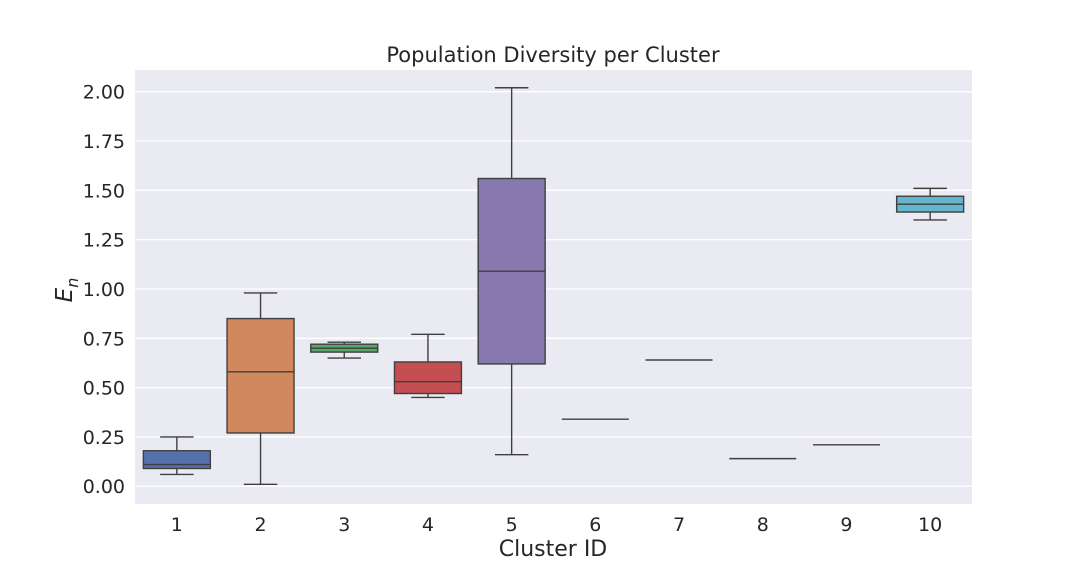  Describe the element at coordinates (930, 525) in the screenshot. I see `x-tick-label: 10` at that location.